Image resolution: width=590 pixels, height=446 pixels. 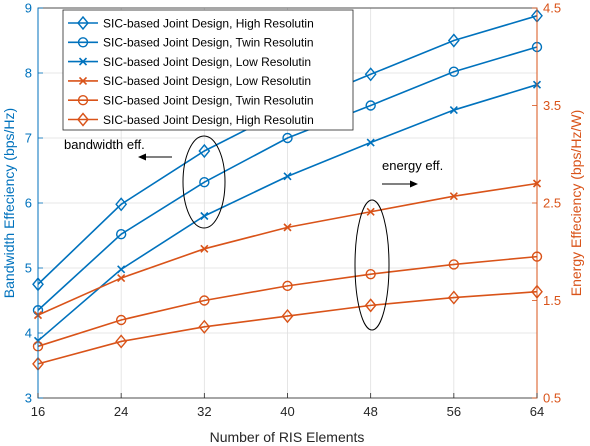 I want to click on x-tick-label: 56, so click(x=454, y=411).